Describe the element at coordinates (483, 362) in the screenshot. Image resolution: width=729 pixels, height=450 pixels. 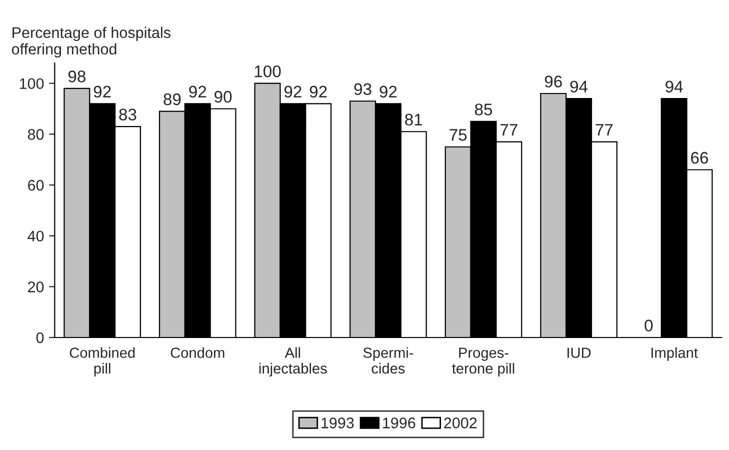
I see `x-tick-label: Proges- terone pill` at that location.